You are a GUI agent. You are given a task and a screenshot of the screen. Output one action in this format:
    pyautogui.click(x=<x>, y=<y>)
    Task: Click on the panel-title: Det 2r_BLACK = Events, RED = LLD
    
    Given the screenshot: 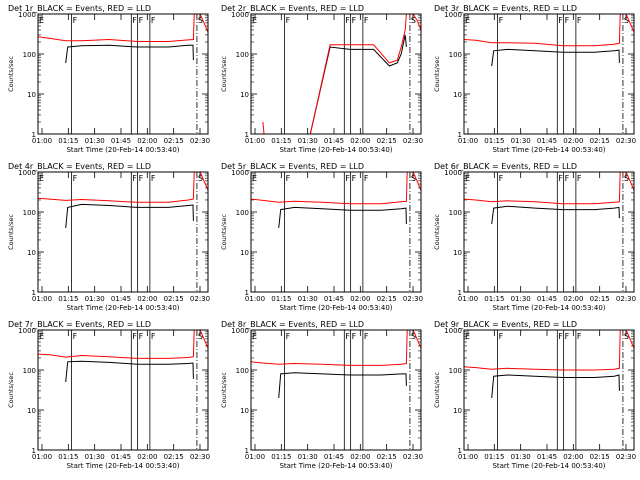 What is the action you would take?
    pyautogui.click(x=292, y=8)
    